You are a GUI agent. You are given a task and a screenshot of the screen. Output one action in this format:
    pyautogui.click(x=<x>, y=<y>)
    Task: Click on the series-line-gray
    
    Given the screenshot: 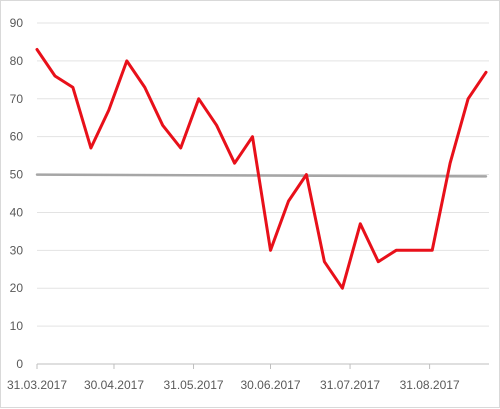 What is the action you would take?
    pyautogui.click(x=261, y=175)
    